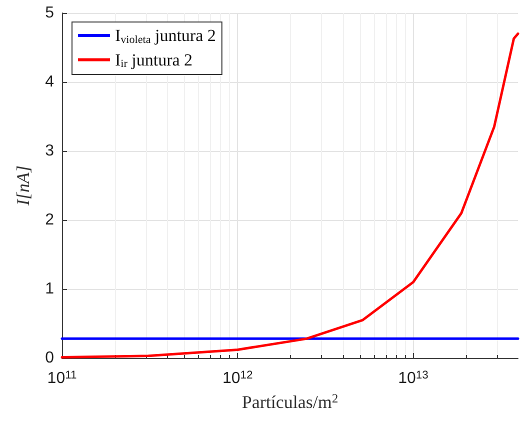 Image resolution: width=524 pixels, height=426 pixels. What do you see at coordinates (49, 358) in the screenshot?
I see `y-tick-label: 0` at bounding box center [49, 358].